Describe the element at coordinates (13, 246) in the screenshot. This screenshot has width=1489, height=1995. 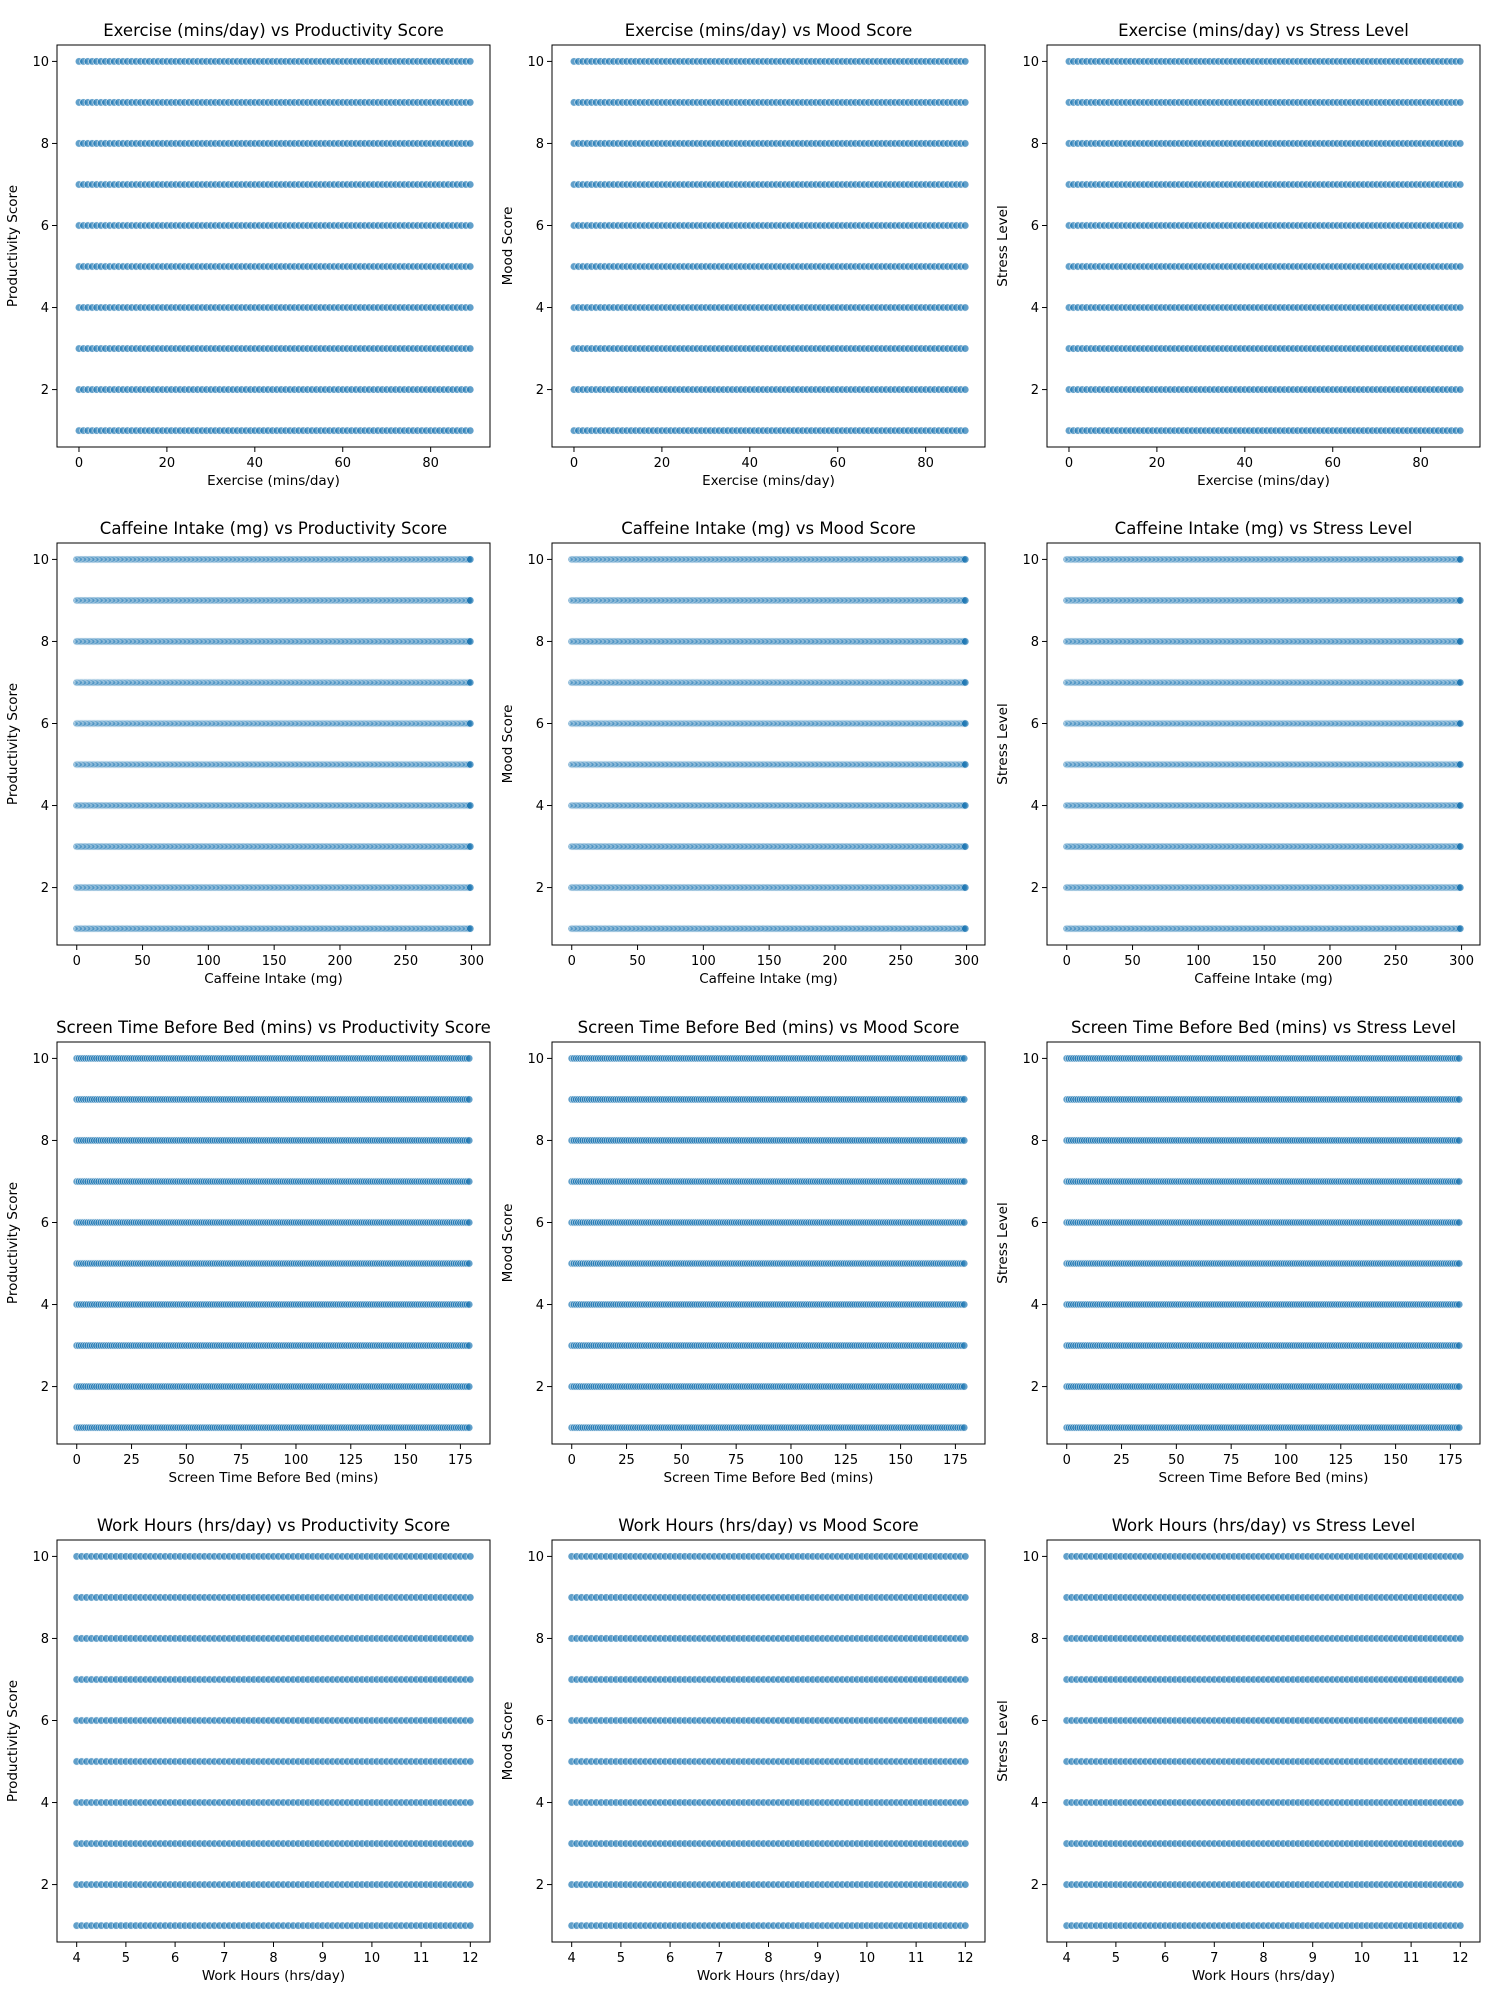
I see `y-axis-label: Productivity Score` at that location.